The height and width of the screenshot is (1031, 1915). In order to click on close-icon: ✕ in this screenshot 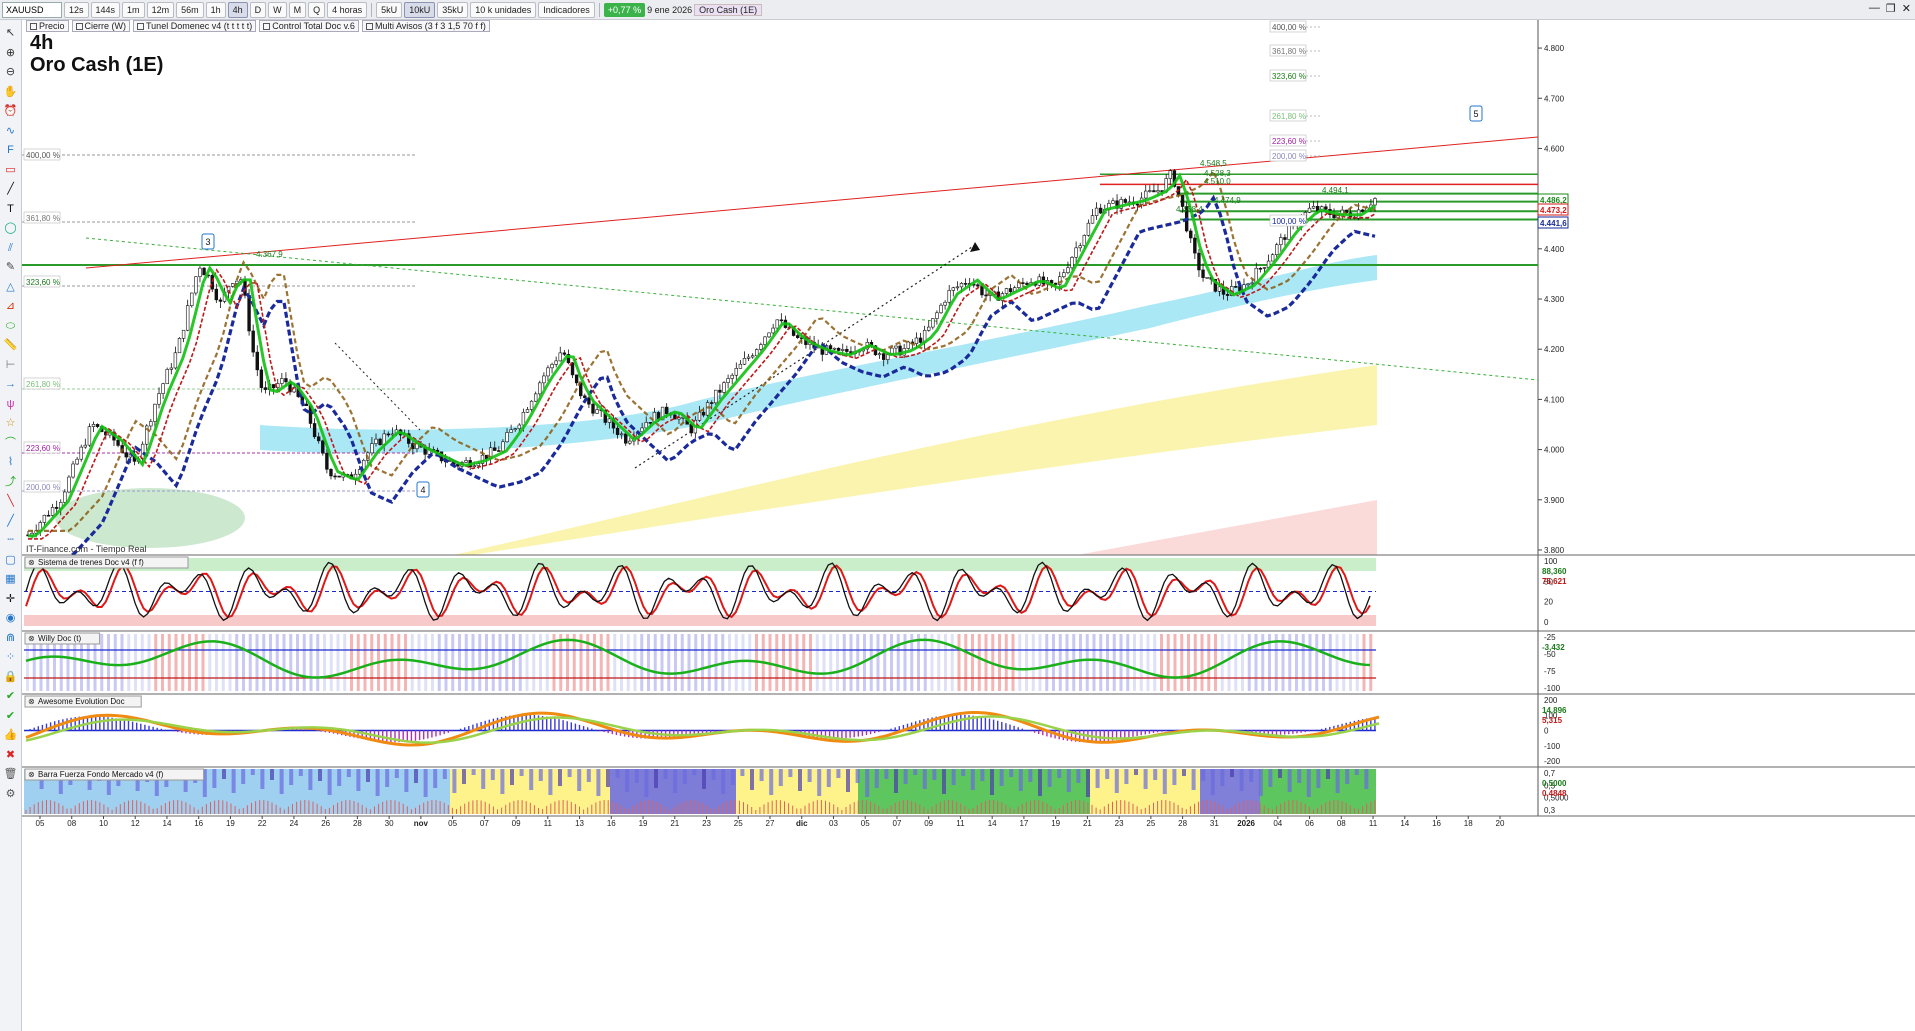, I will do `click(1906, 9)`.